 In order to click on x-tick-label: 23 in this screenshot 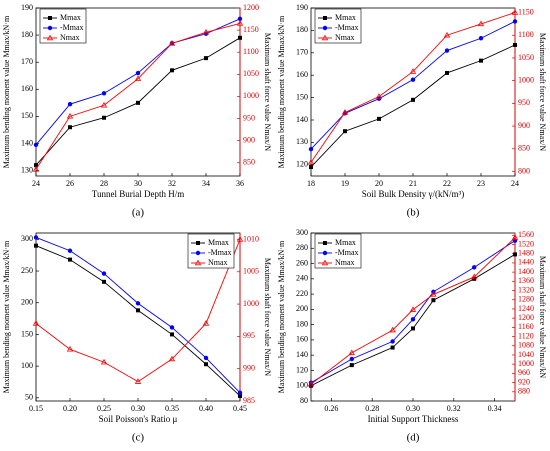, I will do `click(481, 183)`.